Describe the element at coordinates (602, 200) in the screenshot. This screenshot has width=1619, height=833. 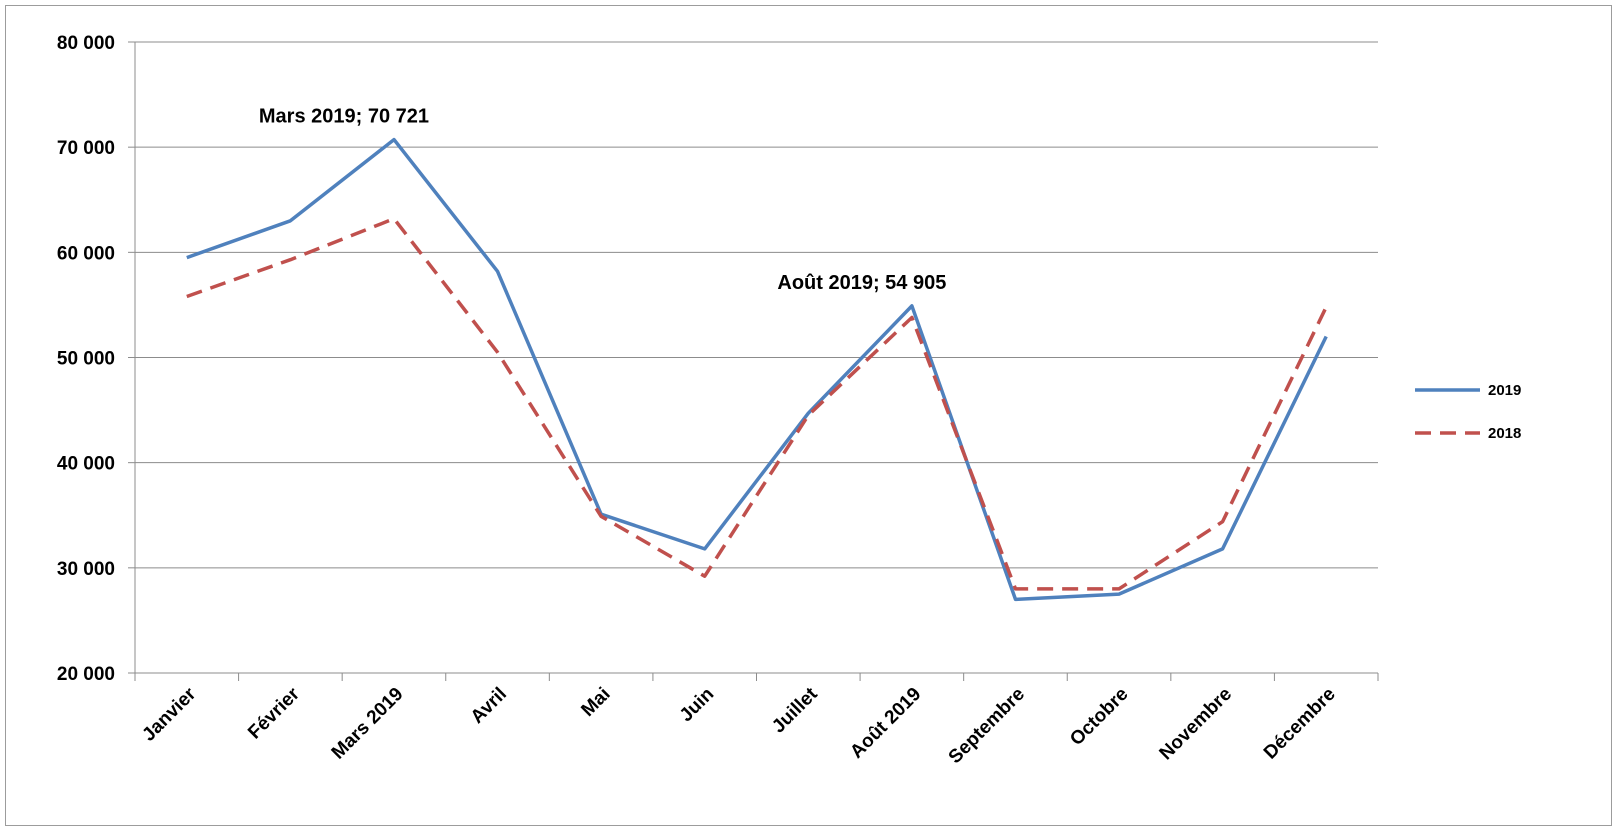
I see `annotations: Mars 2019; 70 721 Août 2019; 54 905` at that location.